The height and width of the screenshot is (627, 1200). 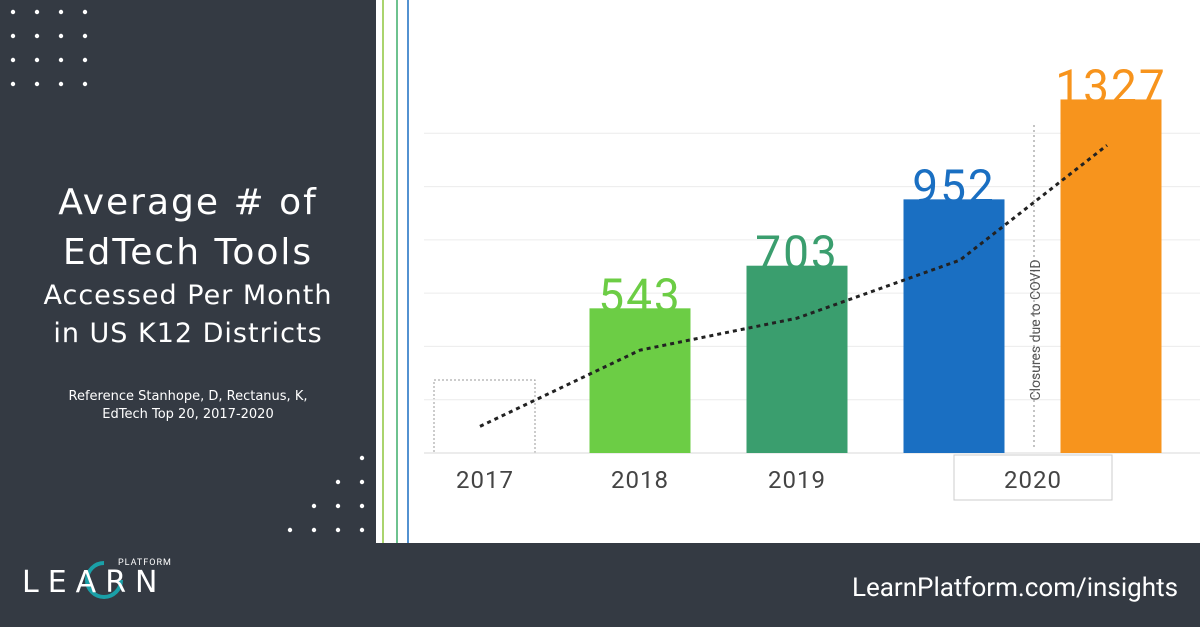 I want to click on reference: EdTech Top 20, 2017-2020, so click(x=187, y=414).